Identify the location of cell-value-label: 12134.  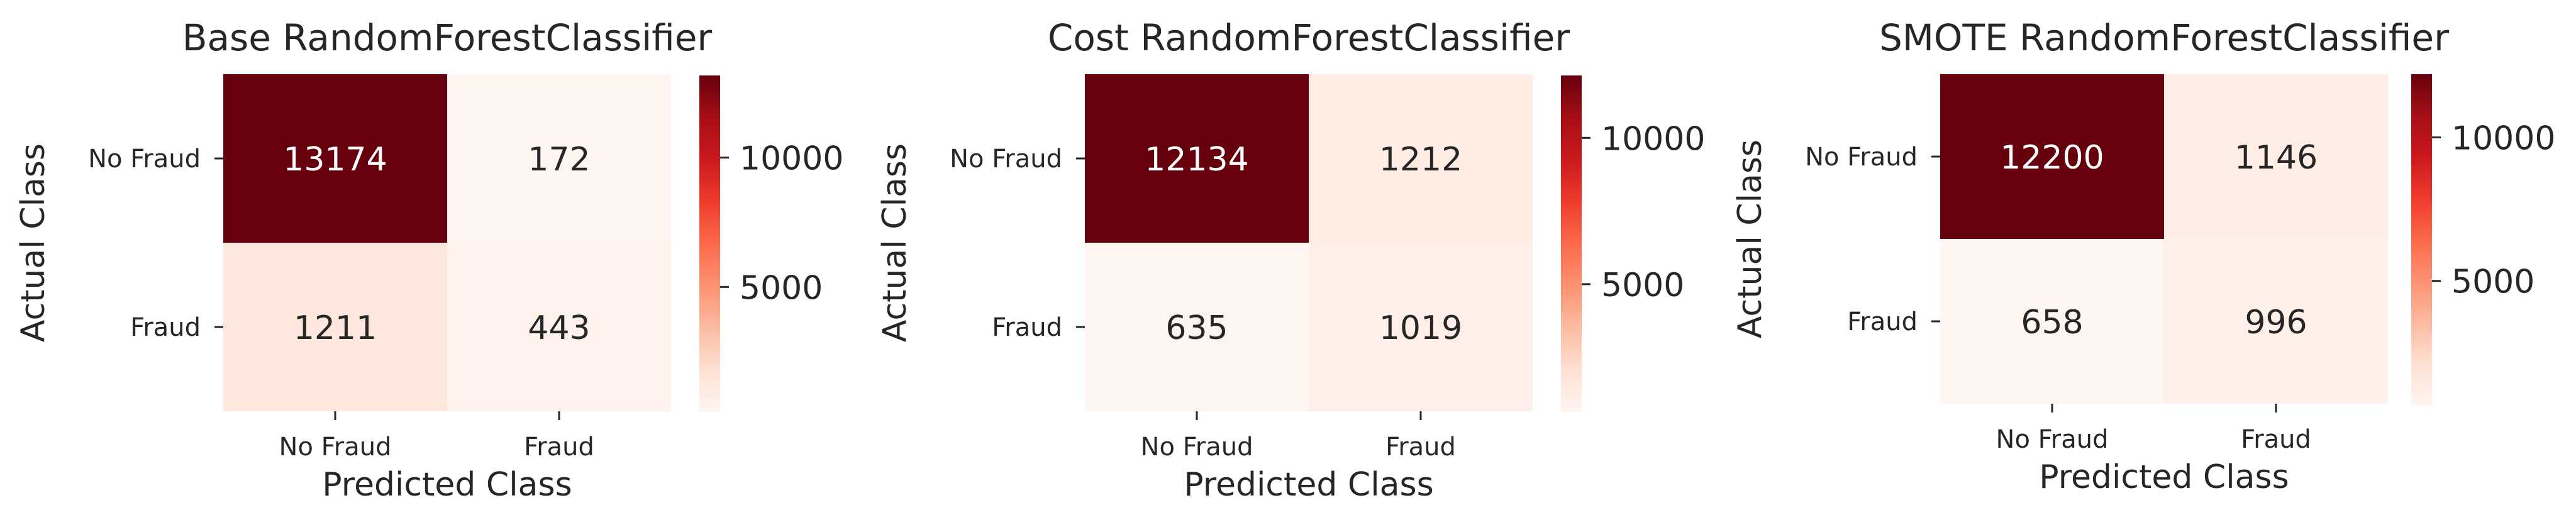
(1196, 160).